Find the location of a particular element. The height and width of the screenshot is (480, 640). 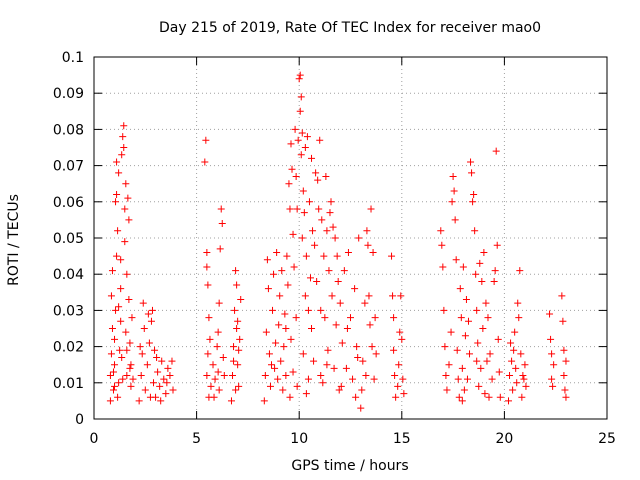

y-tick-label: 0.03 is located at coordinates (68, 311).